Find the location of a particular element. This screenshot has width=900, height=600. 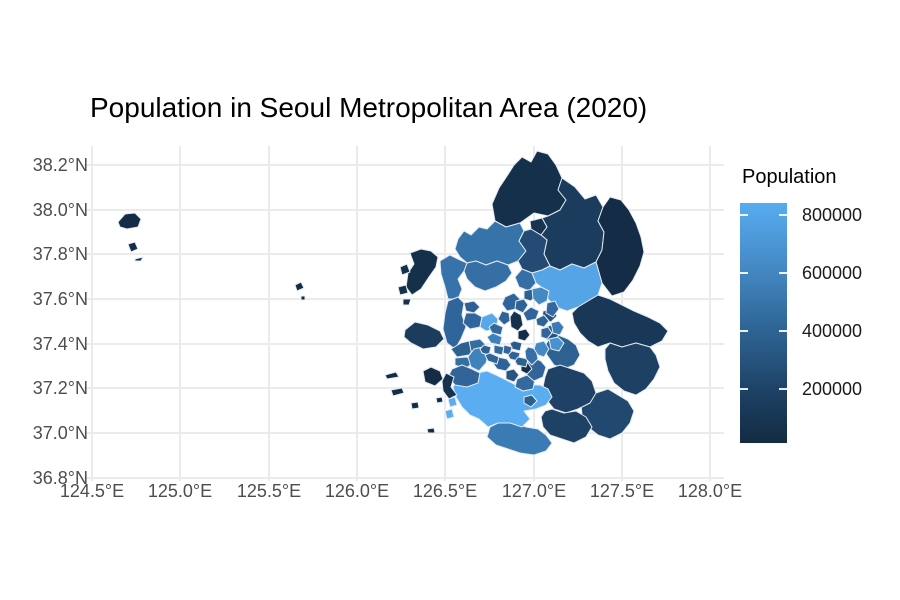

map-region-deokjeokdo is located at coordinates (433, 376).